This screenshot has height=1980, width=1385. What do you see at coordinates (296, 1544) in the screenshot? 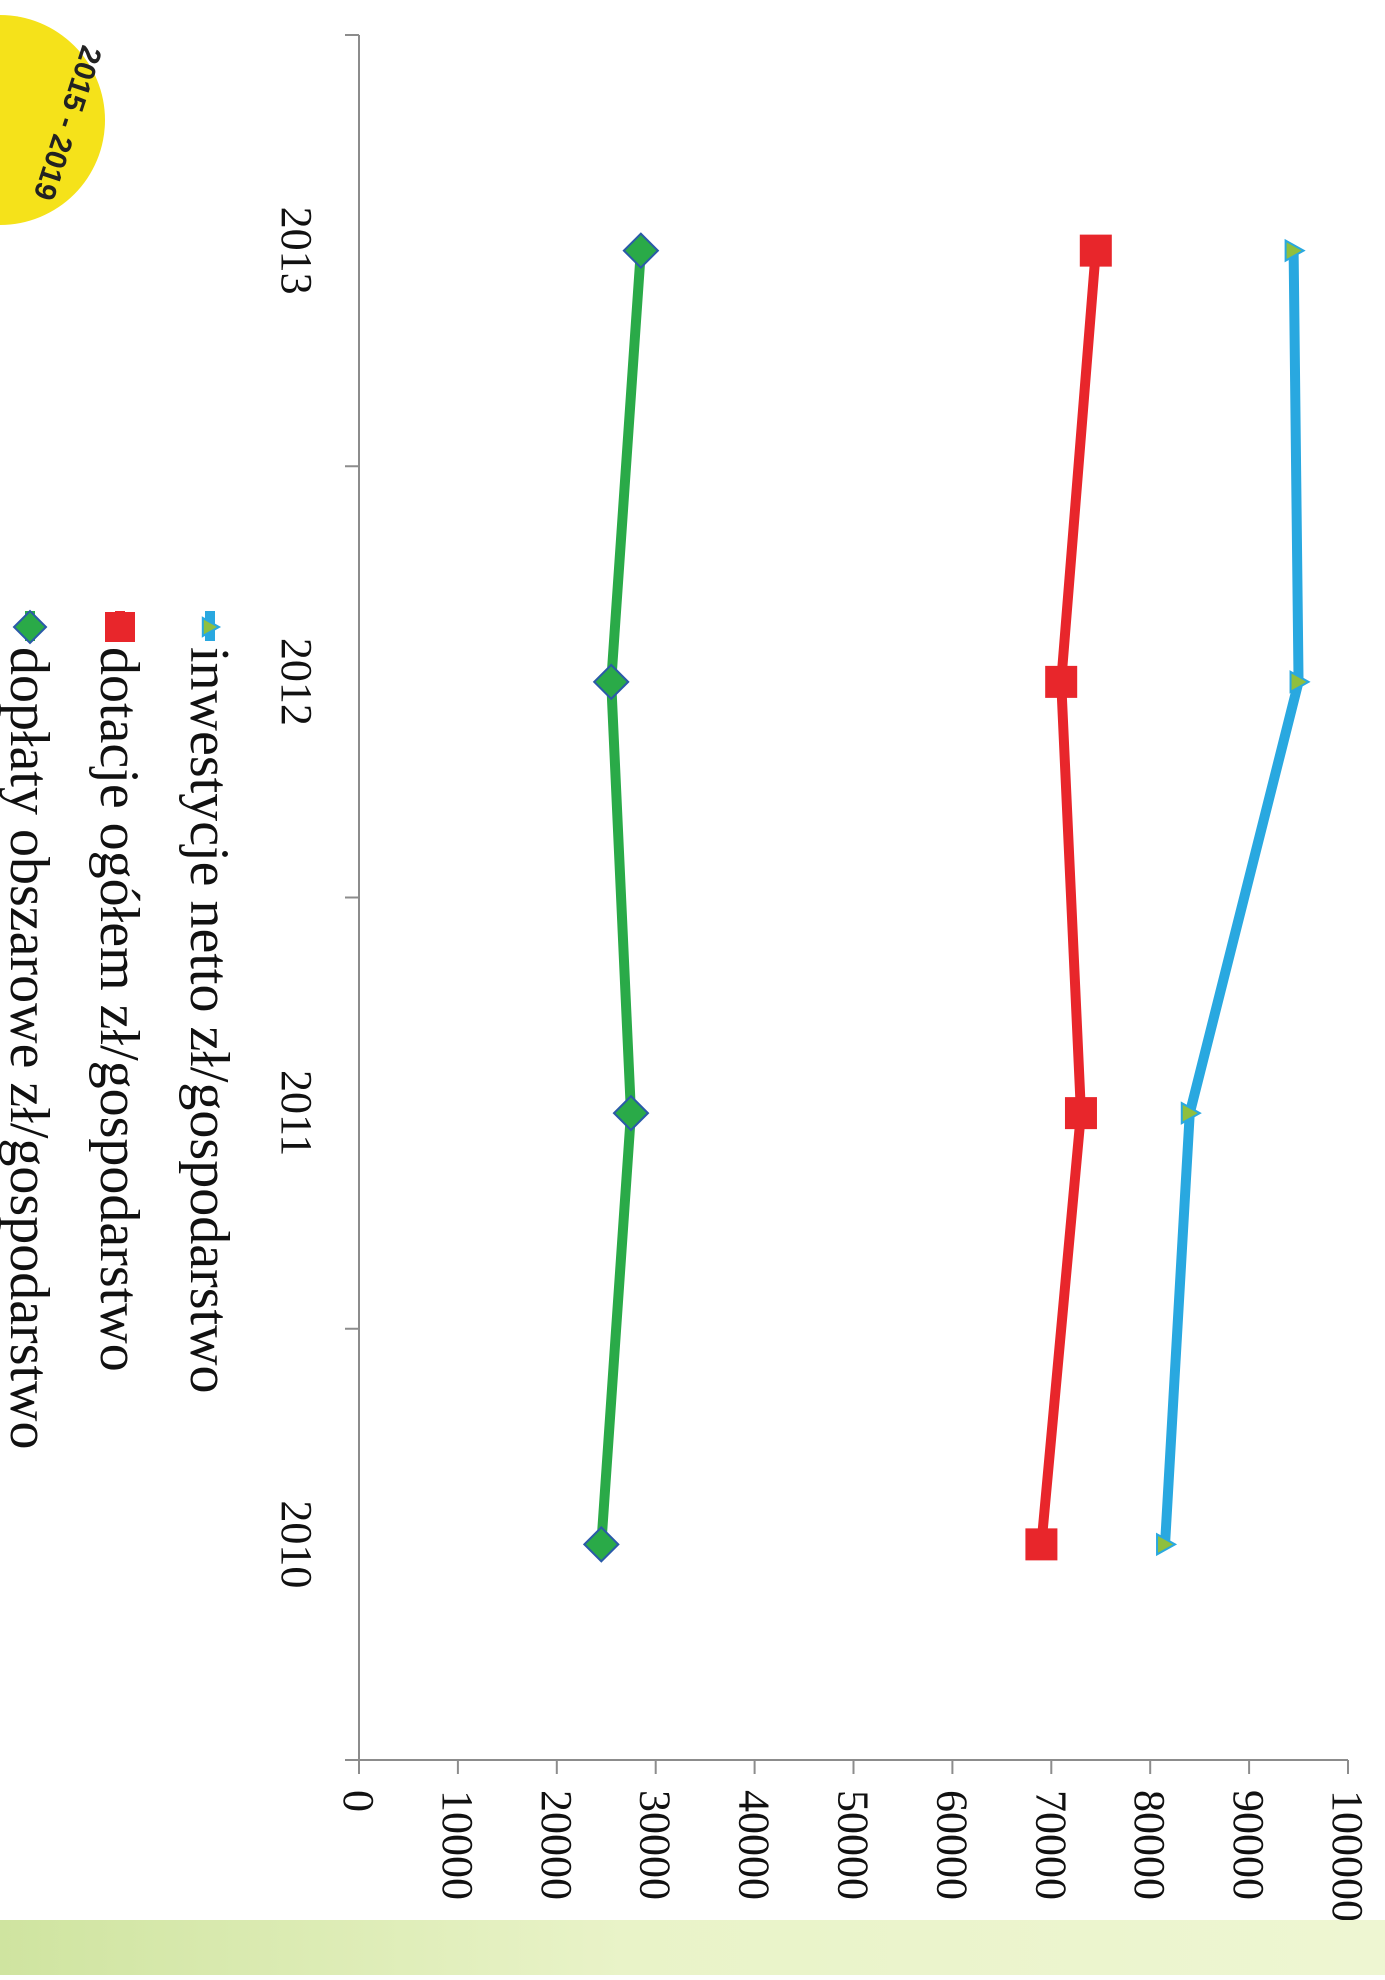
I see `x-tick-label: 2010` at bounding box center [296, 1544].